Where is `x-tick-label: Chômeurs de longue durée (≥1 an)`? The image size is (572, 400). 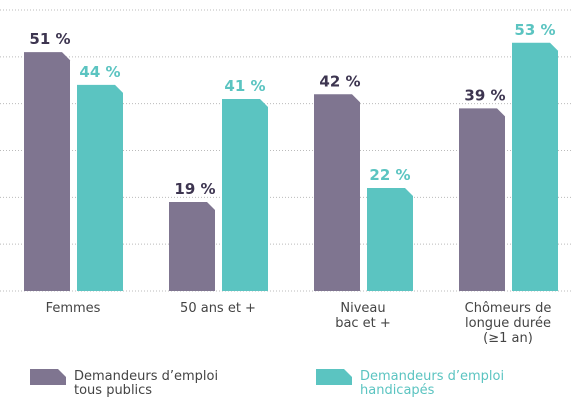 x-tick-label: Chômeurs de longue durée (≥1 an) is located at coordinates (508, 323).